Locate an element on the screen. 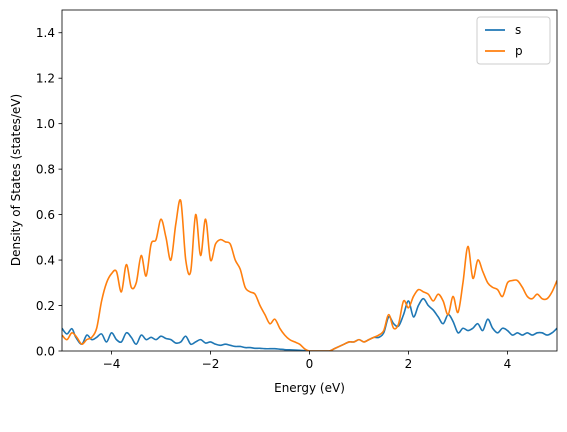  y-tick-label: 1.0 is located at coordinates (45, 124).